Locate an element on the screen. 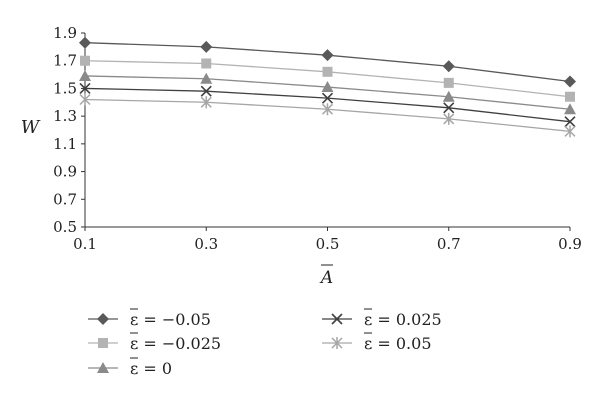  y-tick-label: 0.7 is located at coordinates (65, 199).